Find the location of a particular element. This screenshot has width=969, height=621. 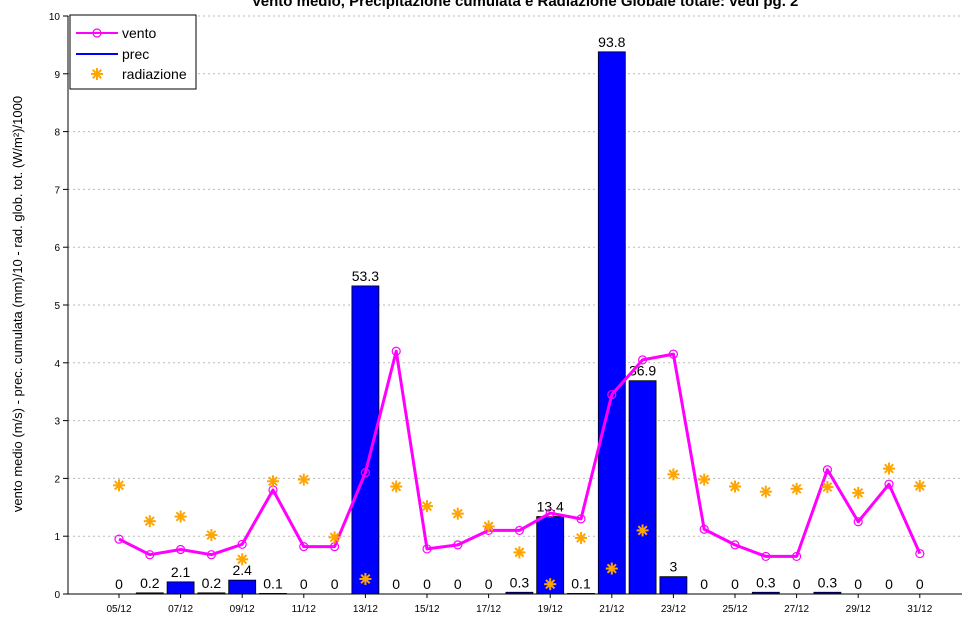

x-tick-label: 11/12 is located at coordinates (304, 609).